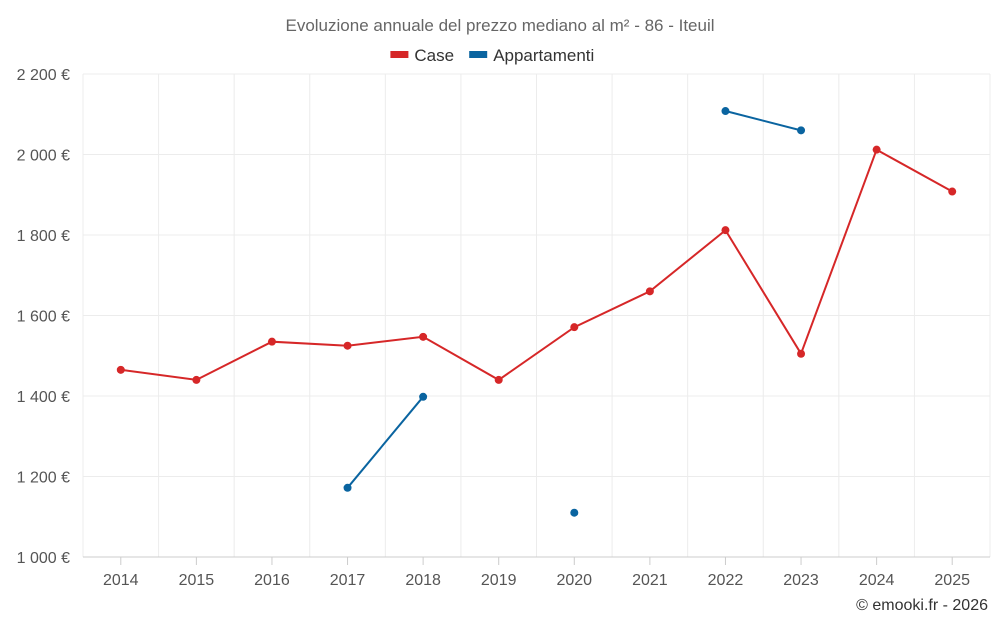  What do you see at coordinates (272, 580) in the screenshot?
I see `x-tick-label: 2016` at bounding box center [272, 580].